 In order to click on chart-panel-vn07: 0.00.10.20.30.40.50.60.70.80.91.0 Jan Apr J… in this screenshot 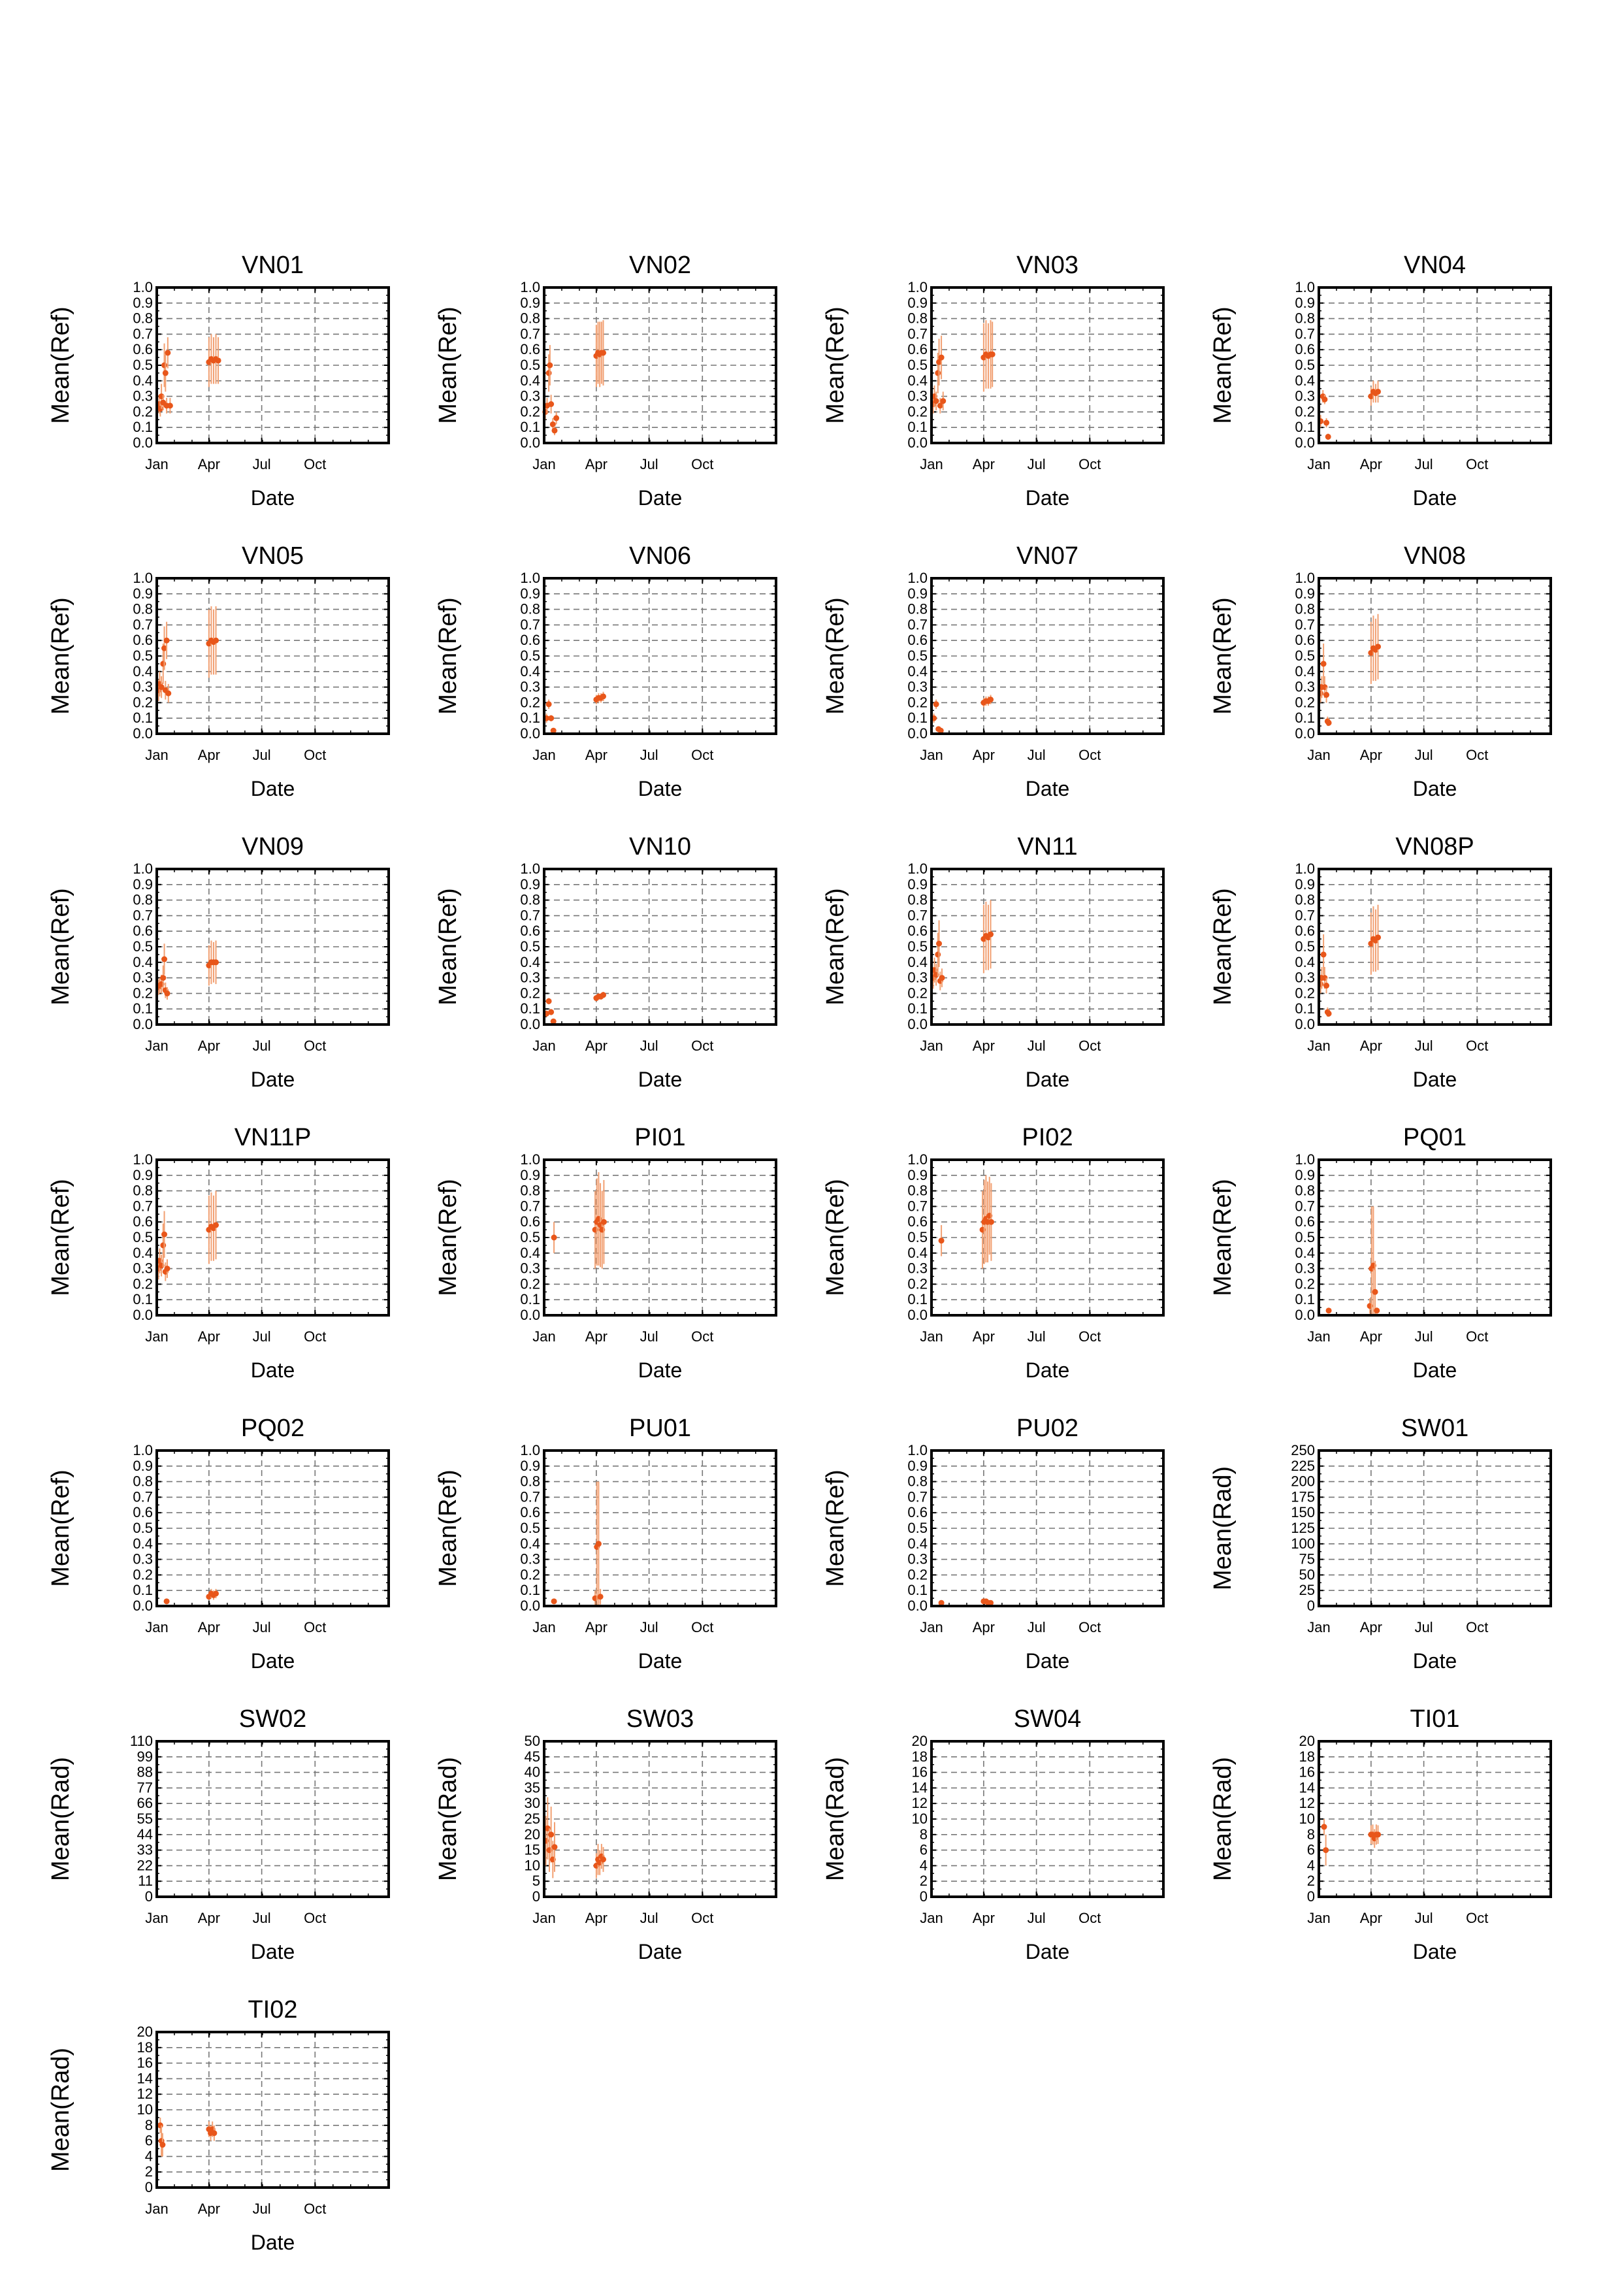, I will do `click(993, 671)`.